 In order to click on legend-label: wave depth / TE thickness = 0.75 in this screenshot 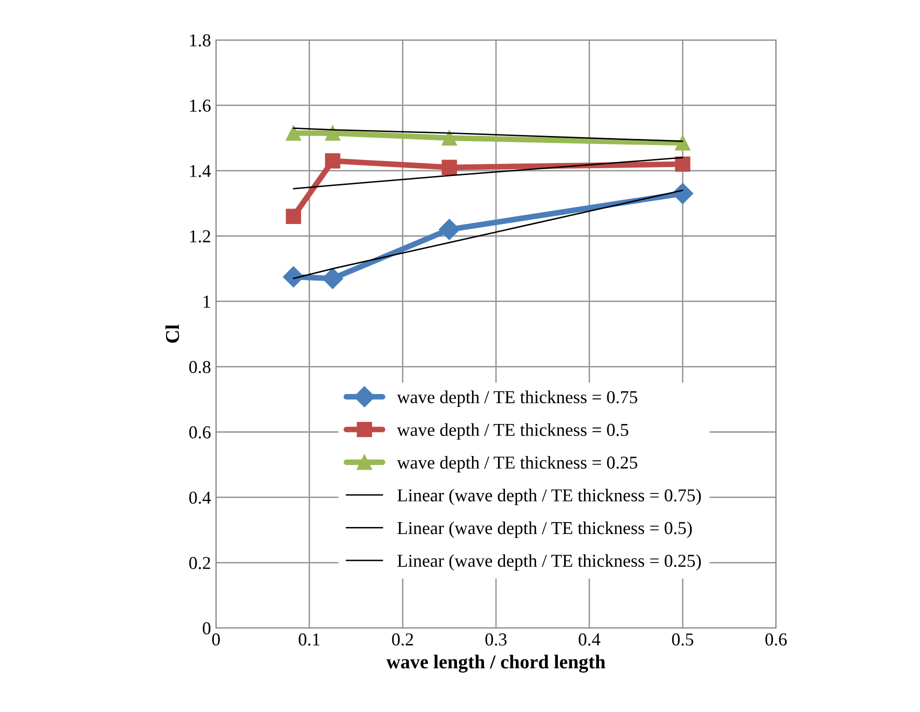, I will do `click(517, 398)`.